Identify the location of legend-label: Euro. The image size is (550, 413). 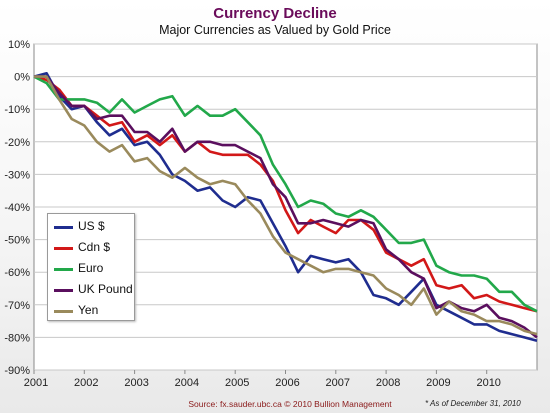
(91, 268).